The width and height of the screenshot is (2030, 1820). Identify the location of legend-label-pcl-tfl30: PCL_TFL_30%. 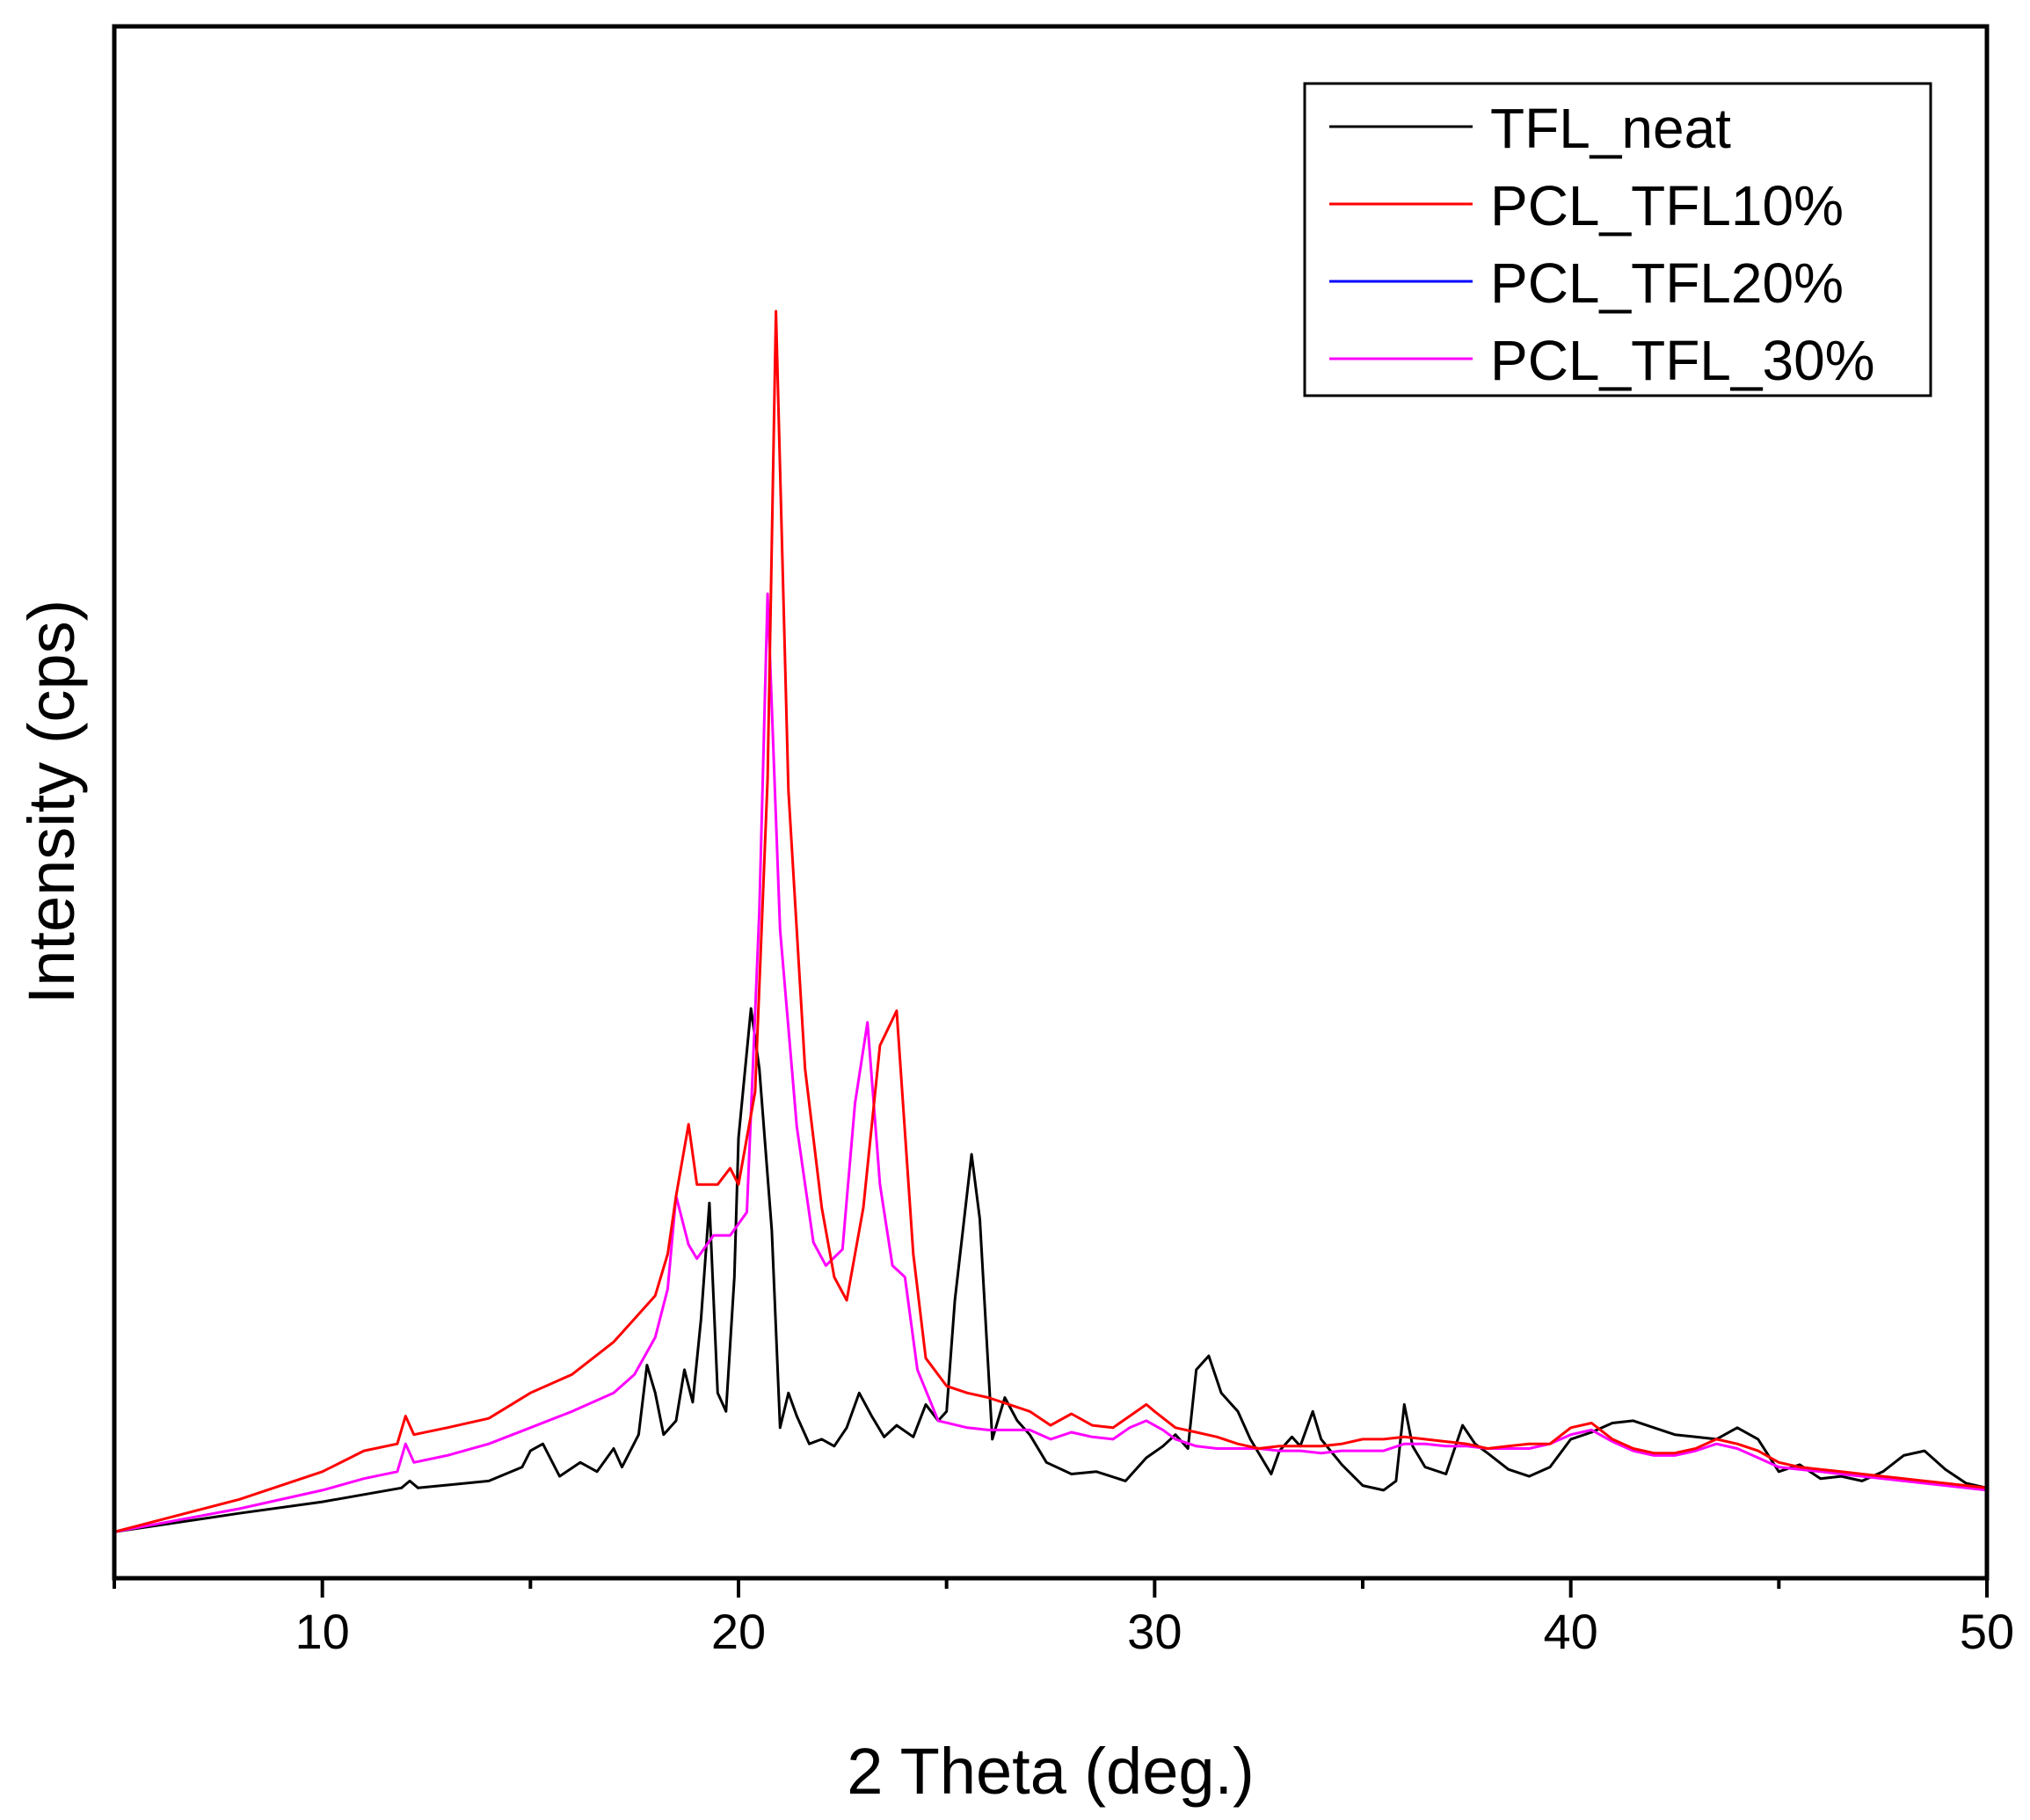
(1682, 360).